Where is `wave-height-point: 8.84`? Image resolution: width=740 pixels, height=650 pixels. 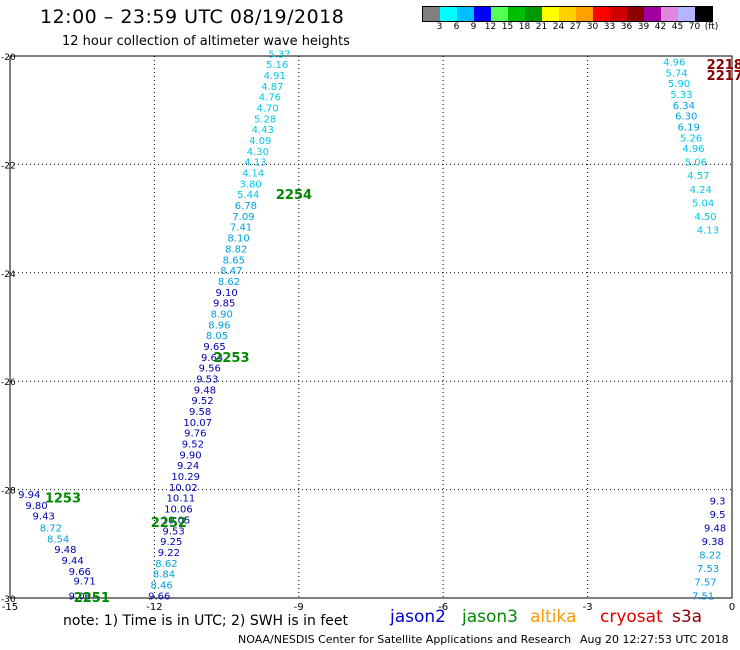
wave-height-point: 8.84 is located at coordinates (164, 575).